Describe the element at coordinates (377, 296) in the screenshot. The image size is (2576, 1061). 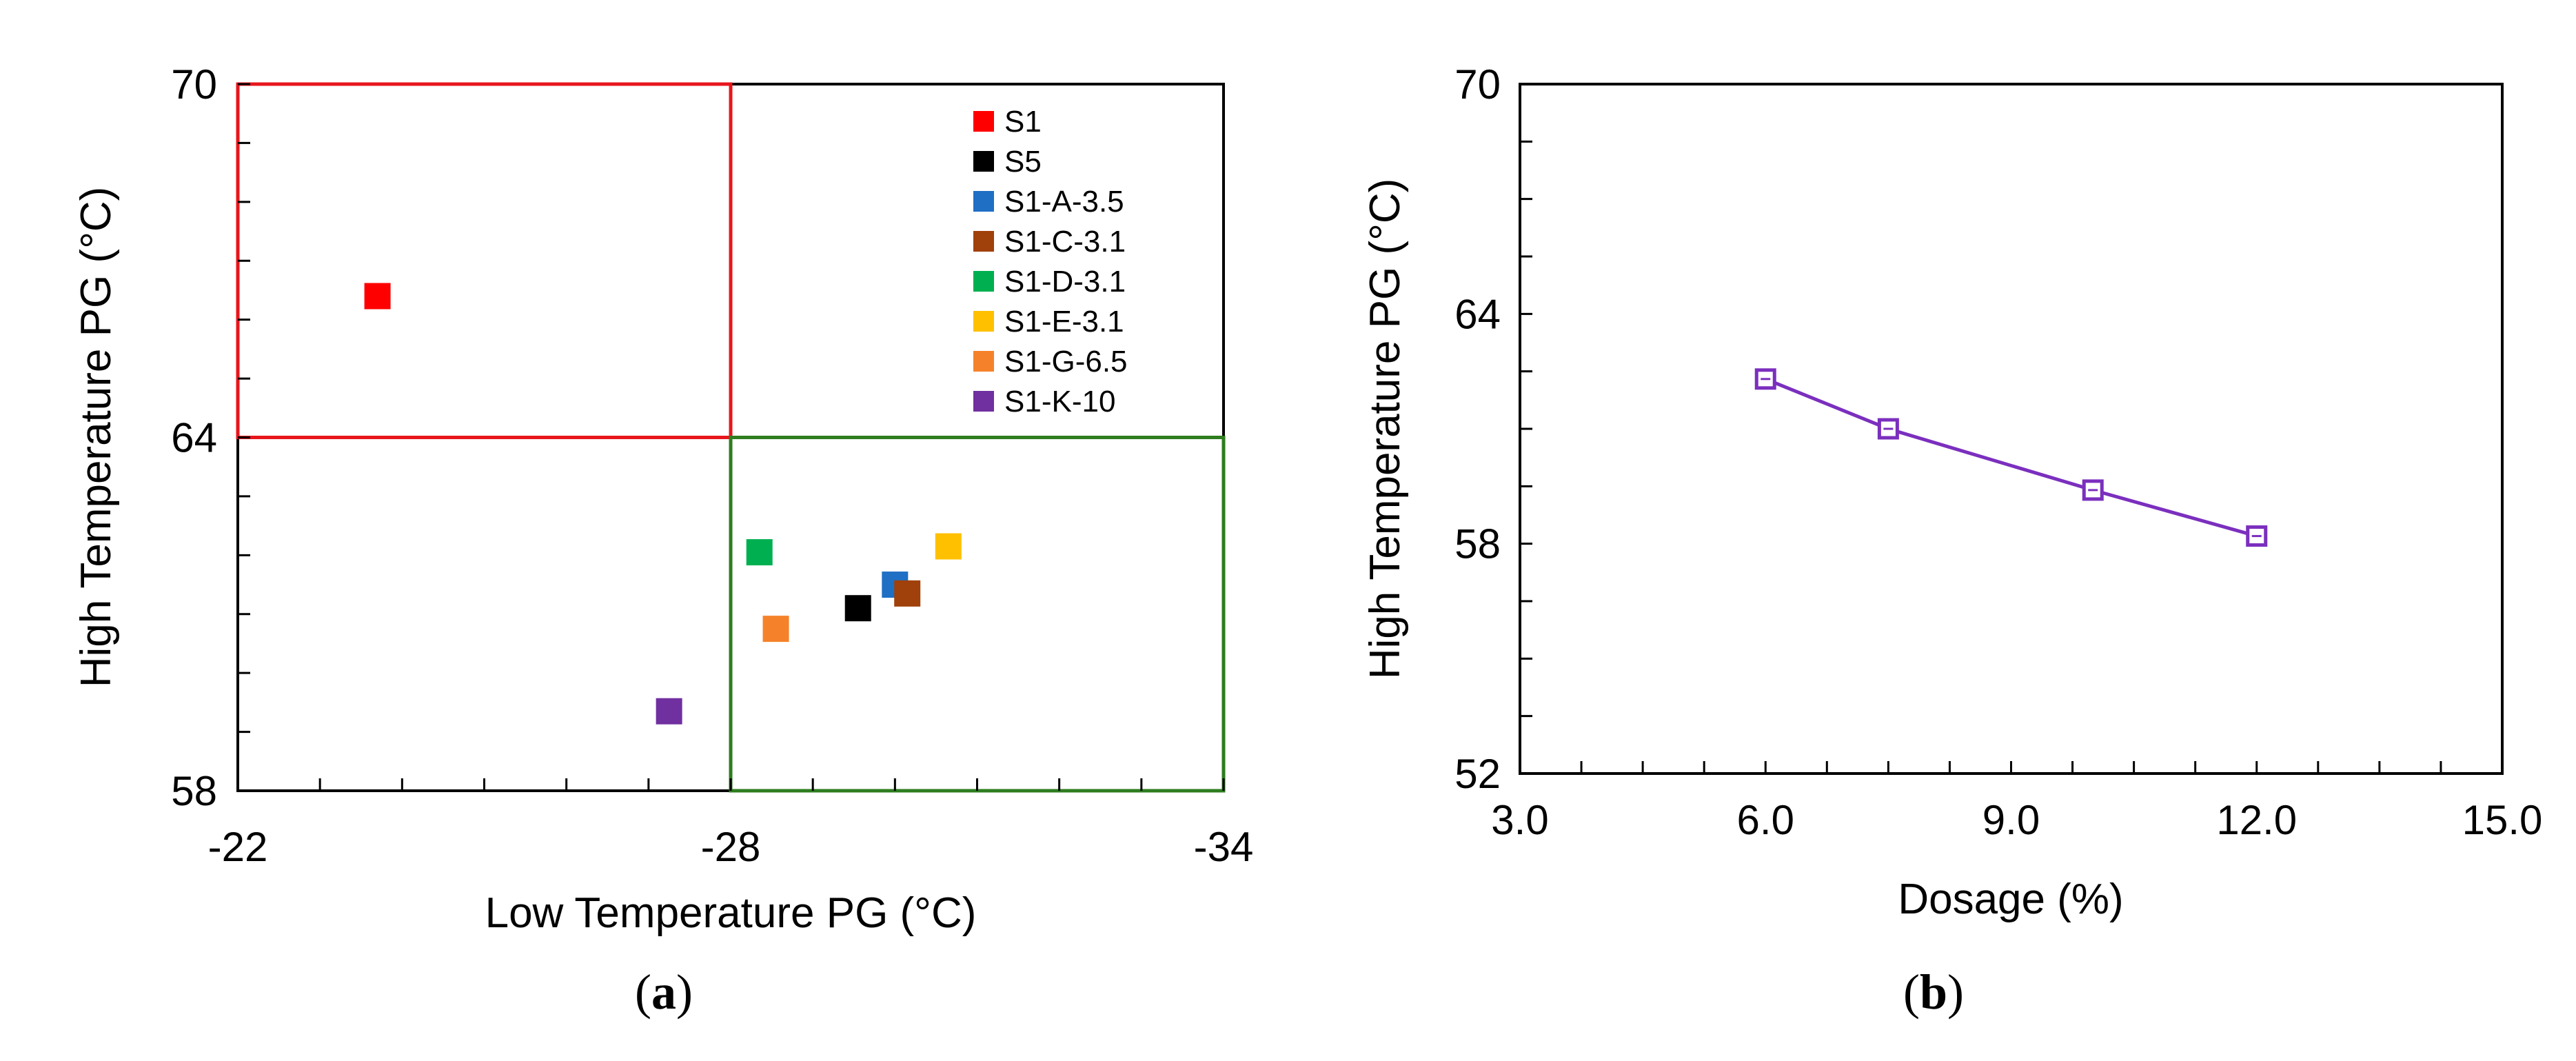
I see `point-s1` at that location.